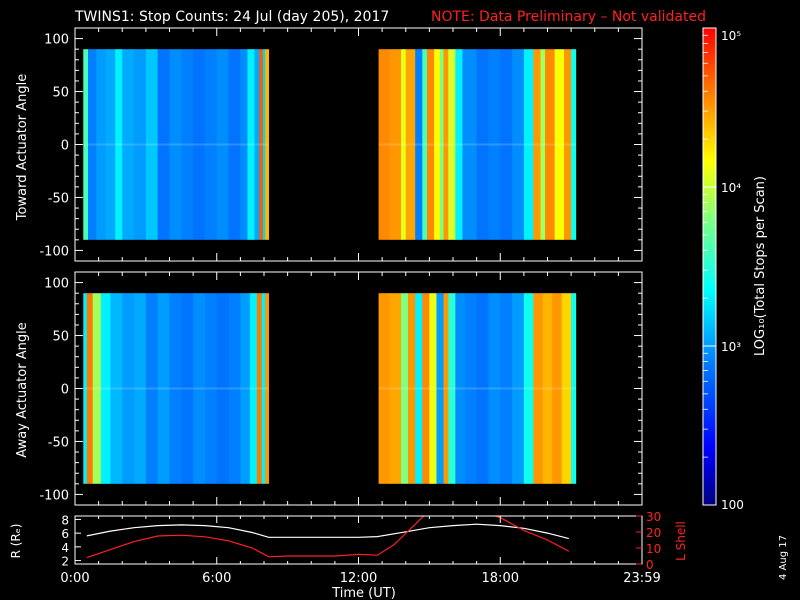  I want to click on away-ytick-label: 0, so click(65, 390).